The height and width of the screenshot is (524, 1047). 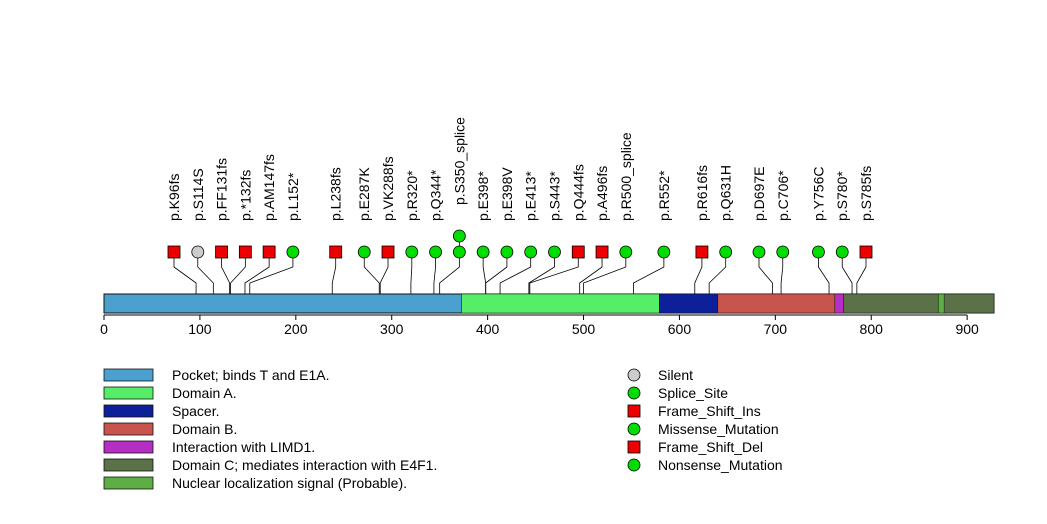 What do you see at coordinates (702, 193) in the screenshot?
I see `mutation-label-p-r616fs: p.R616fs` at bounding box center [702, 193].